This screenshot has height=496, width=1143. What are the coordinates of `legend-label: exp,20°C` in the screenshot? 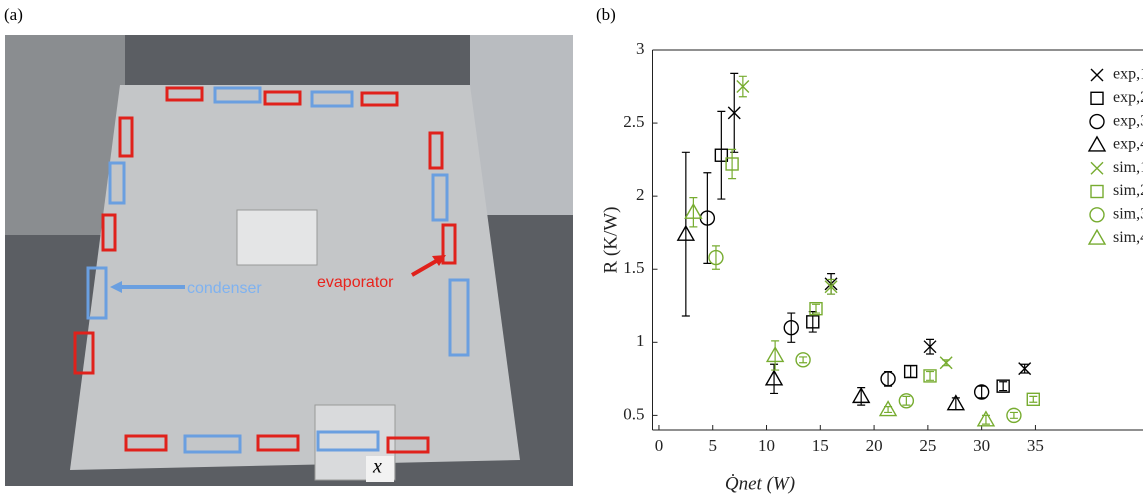 It's located at (1128, 97).